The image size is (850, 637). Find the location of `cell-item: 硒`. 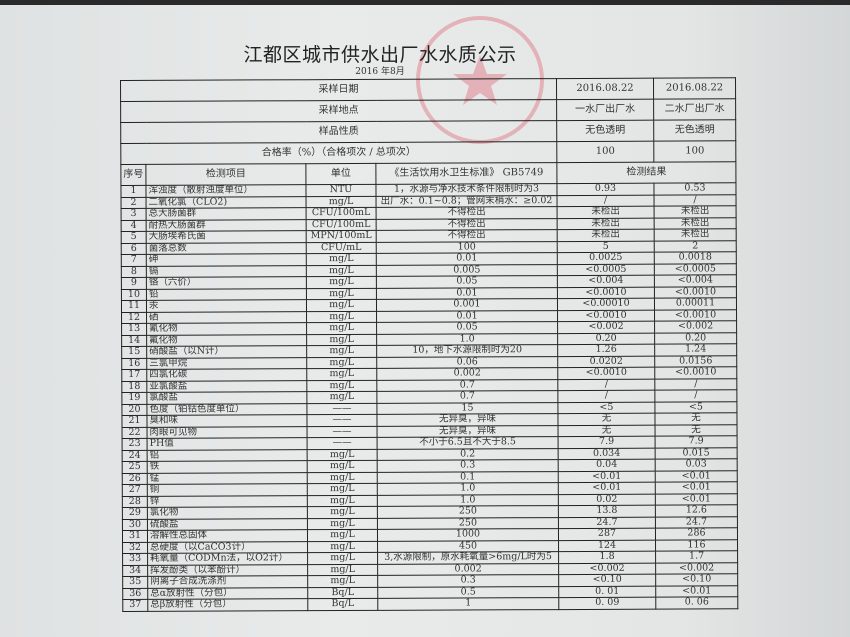

cell-item: 硒 is located at coordinates (226, 317).